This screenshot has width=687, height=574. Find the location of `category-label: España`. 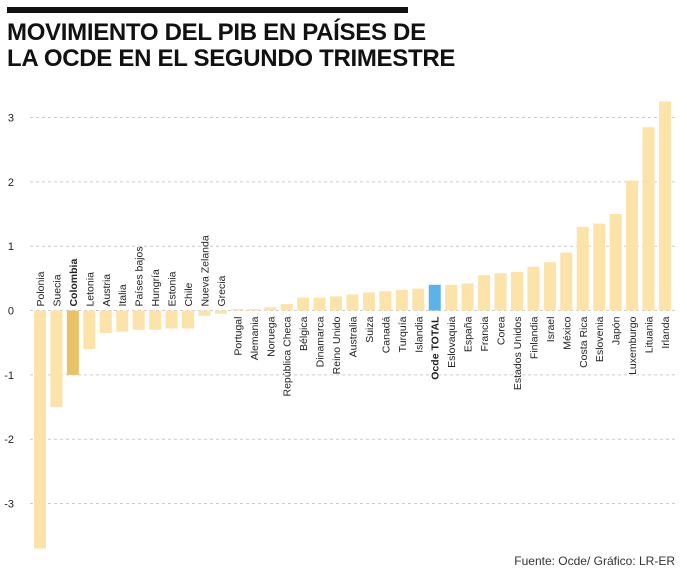

category-label: España is located at coordinates (469, 334).